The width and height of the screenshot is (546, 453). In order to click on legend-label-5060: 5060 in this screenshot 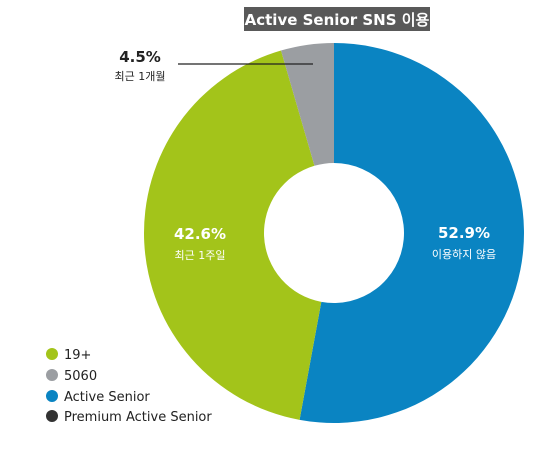, I will do `click(80, 376)`.